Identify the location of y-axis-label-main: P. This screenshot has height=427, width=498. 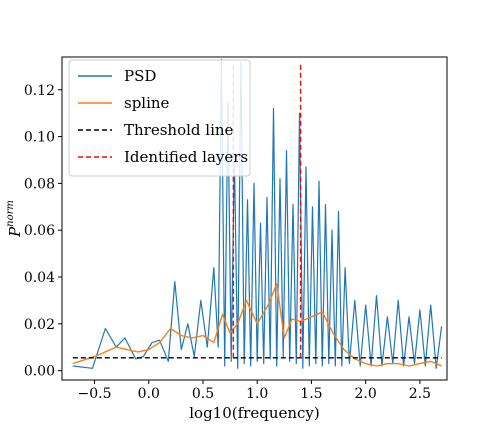
(15, 232).